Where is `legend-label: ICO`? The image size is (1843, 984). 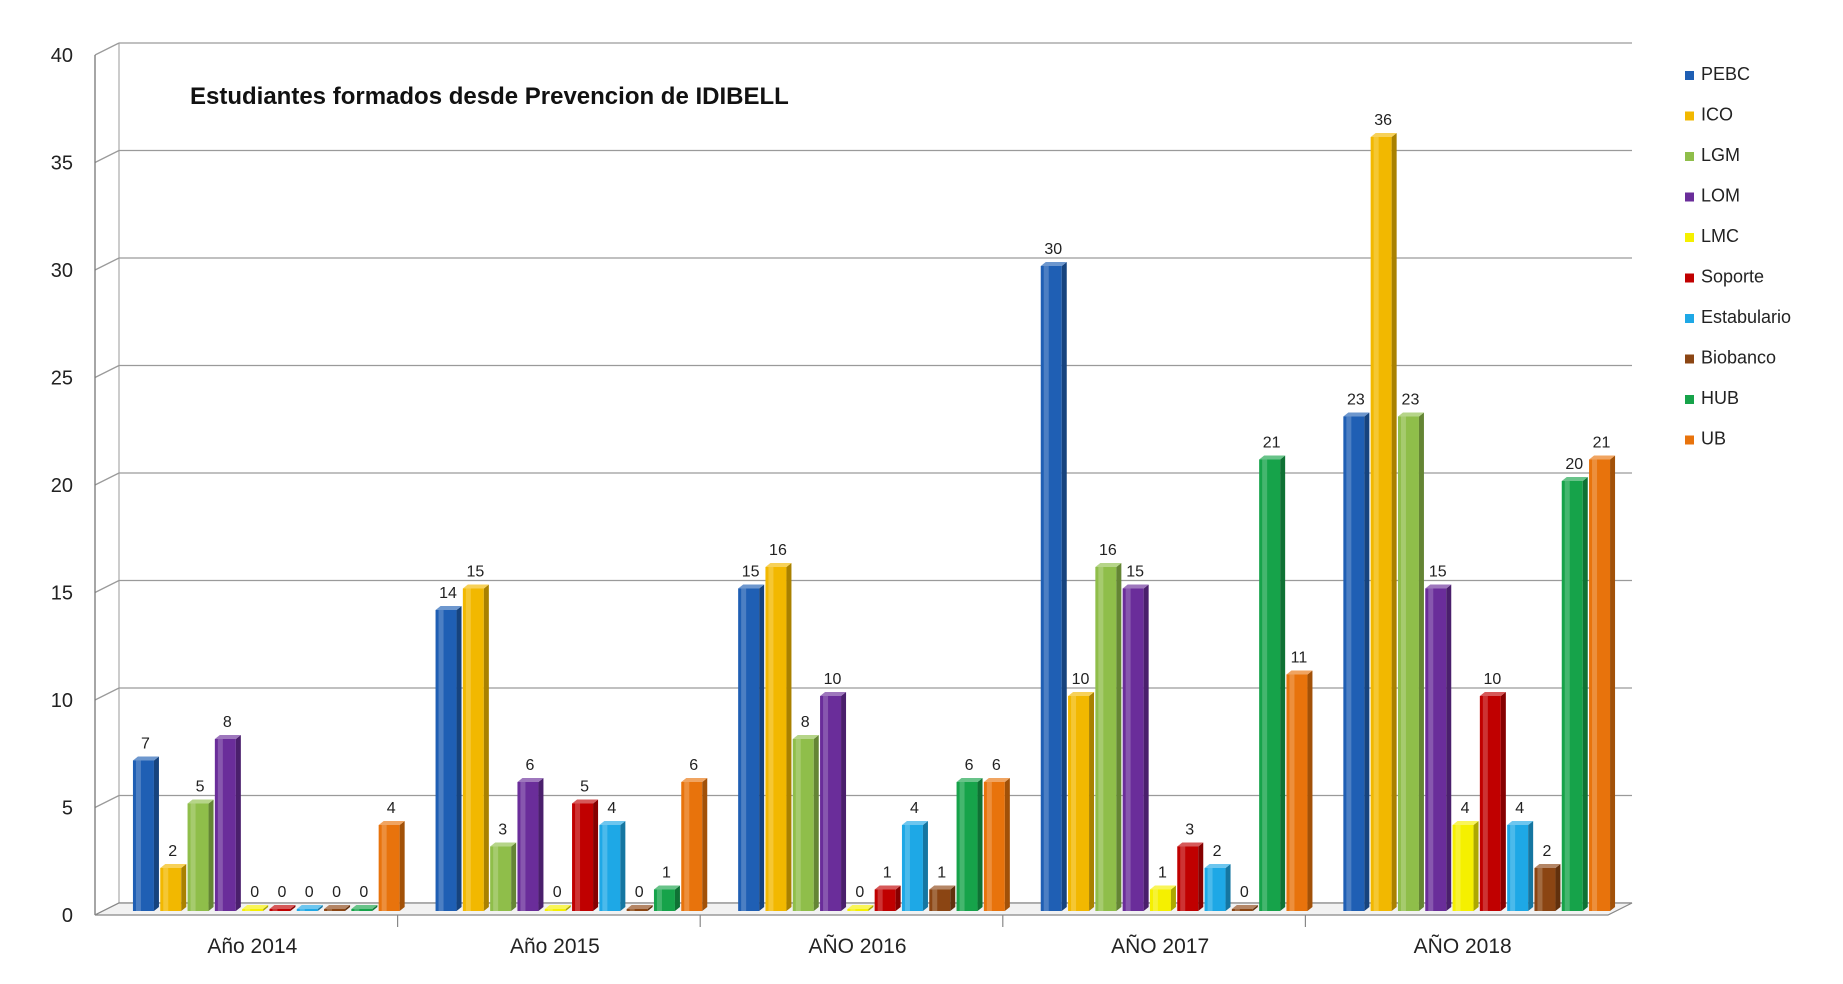 legend-label: ICO is located at coordinates (1717, 115).